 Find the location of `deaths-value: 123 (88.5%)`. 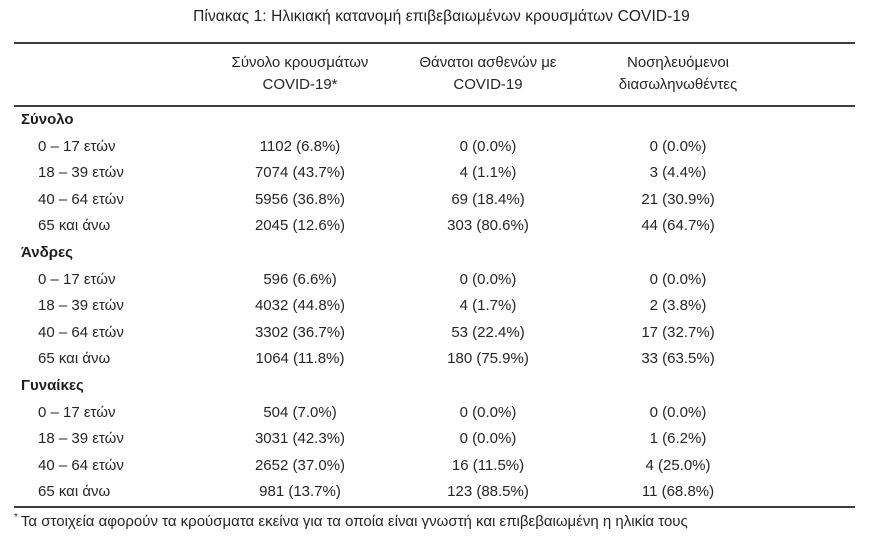

deaths-value: 123 (88.5%) is located at coordinates (488, 492).